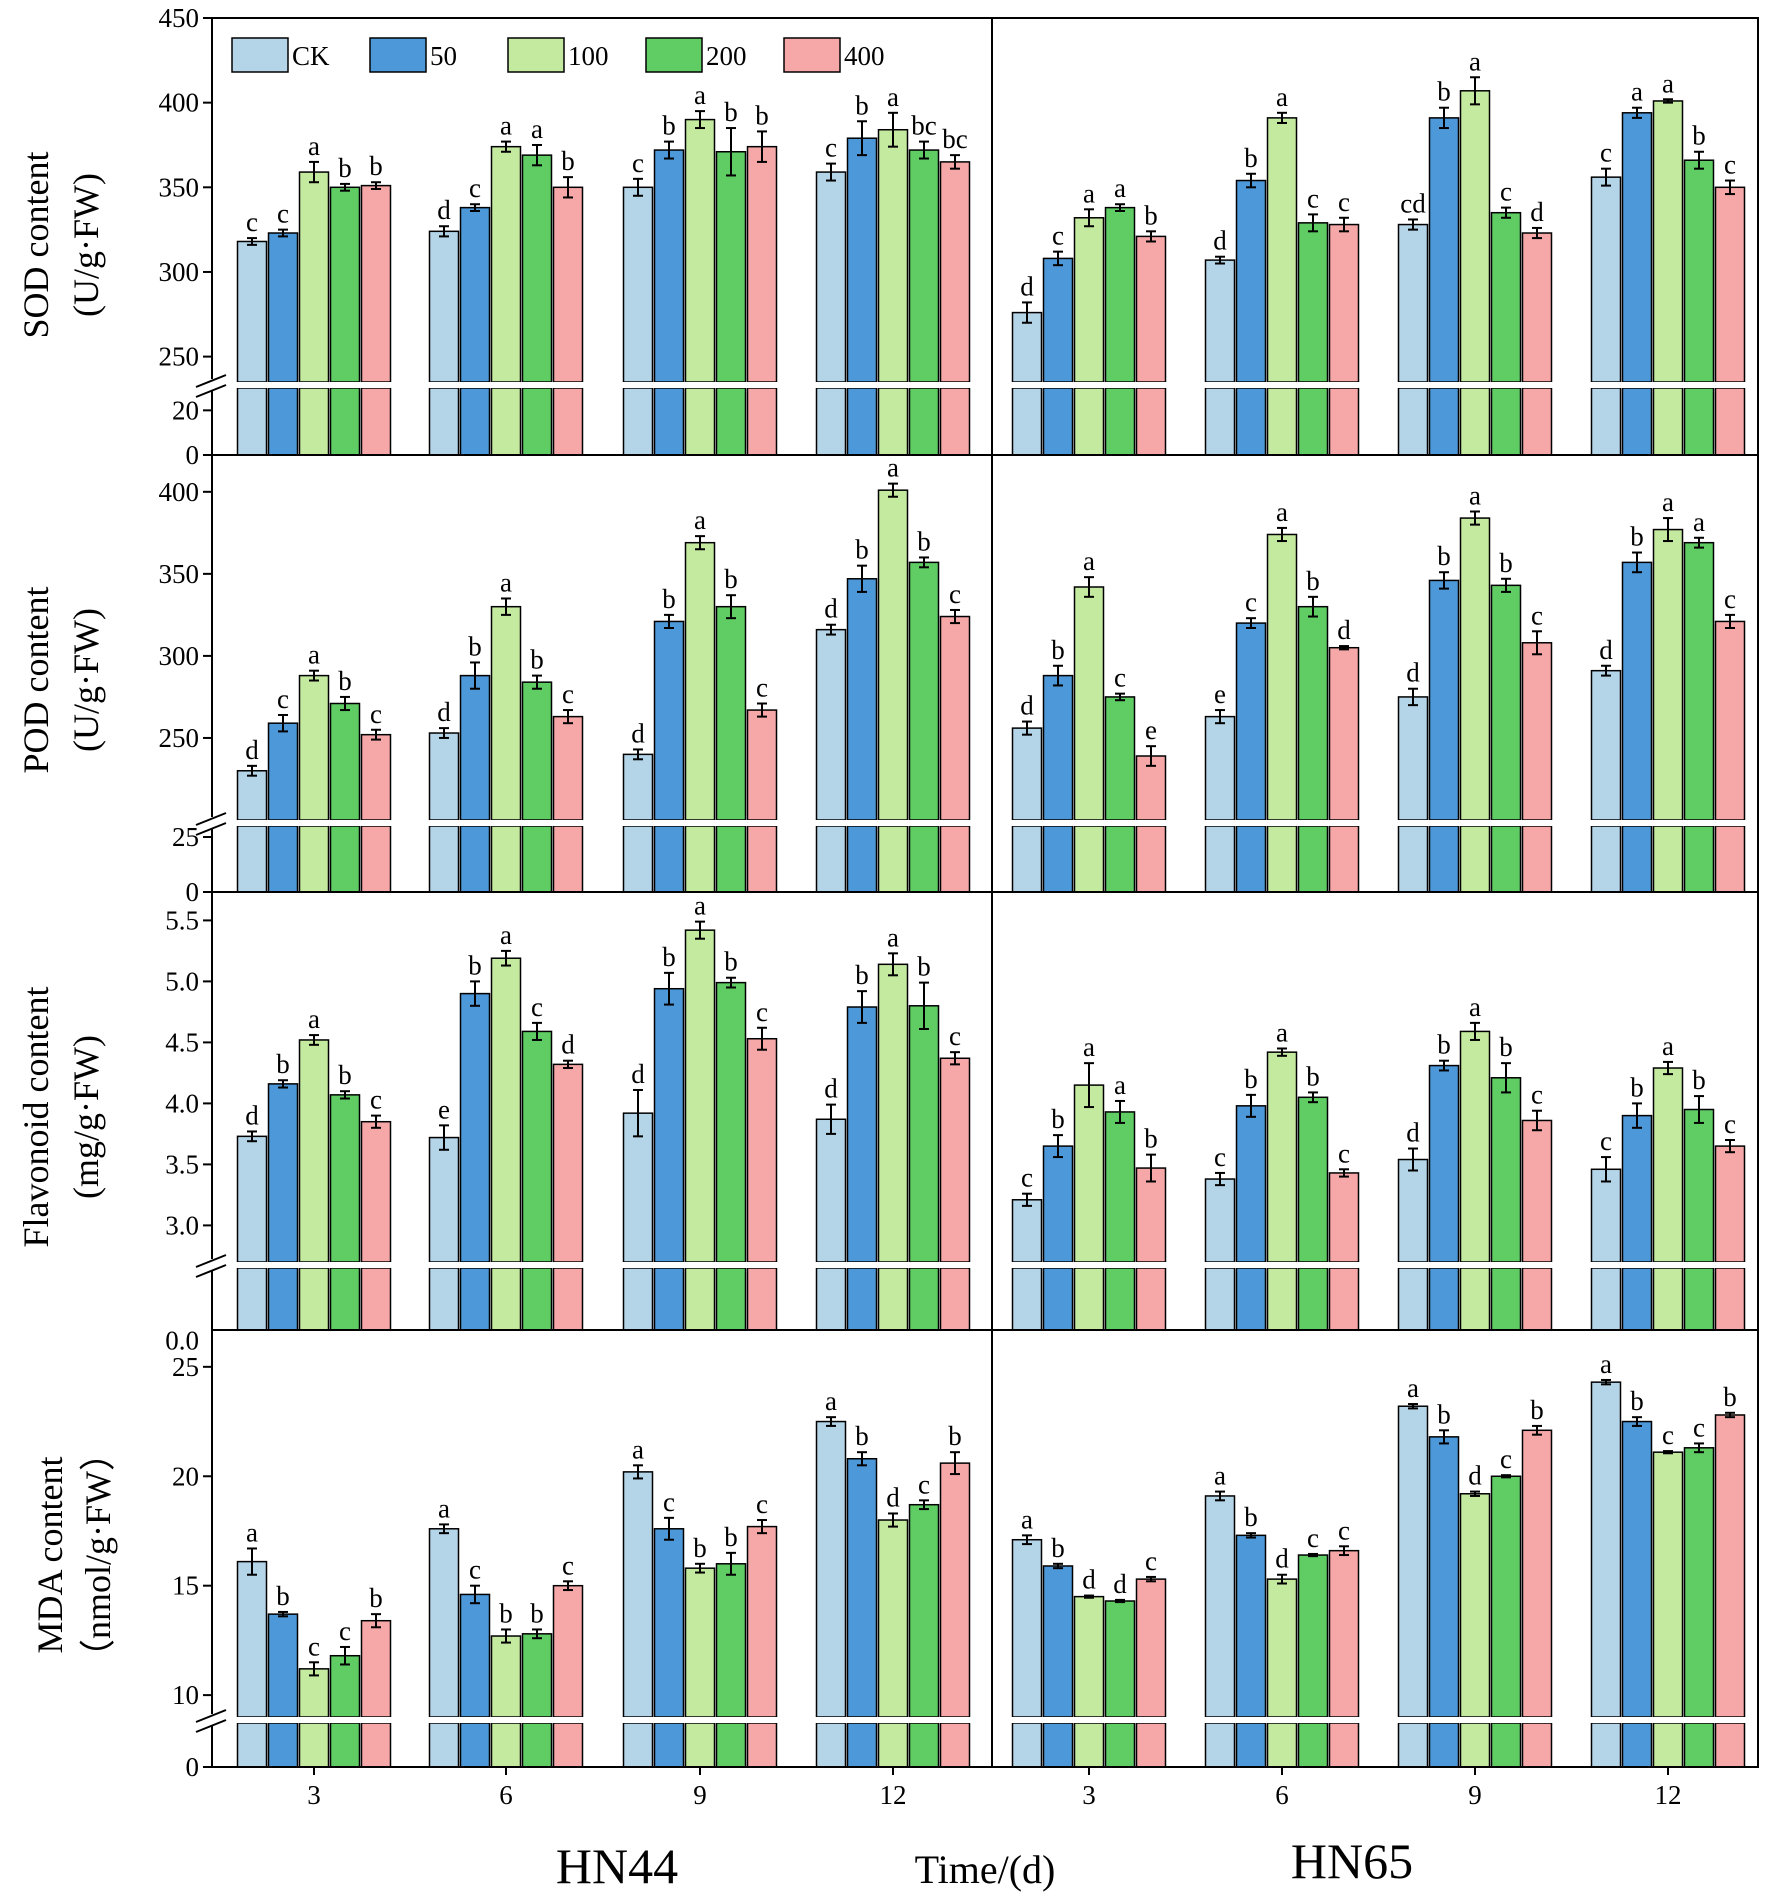 The image size is (1772, 1895). Describe the element at coordinates (1699, 136) in the screenshot. I see `sig-letter-sod-hn65-day12-200: b` at that location.